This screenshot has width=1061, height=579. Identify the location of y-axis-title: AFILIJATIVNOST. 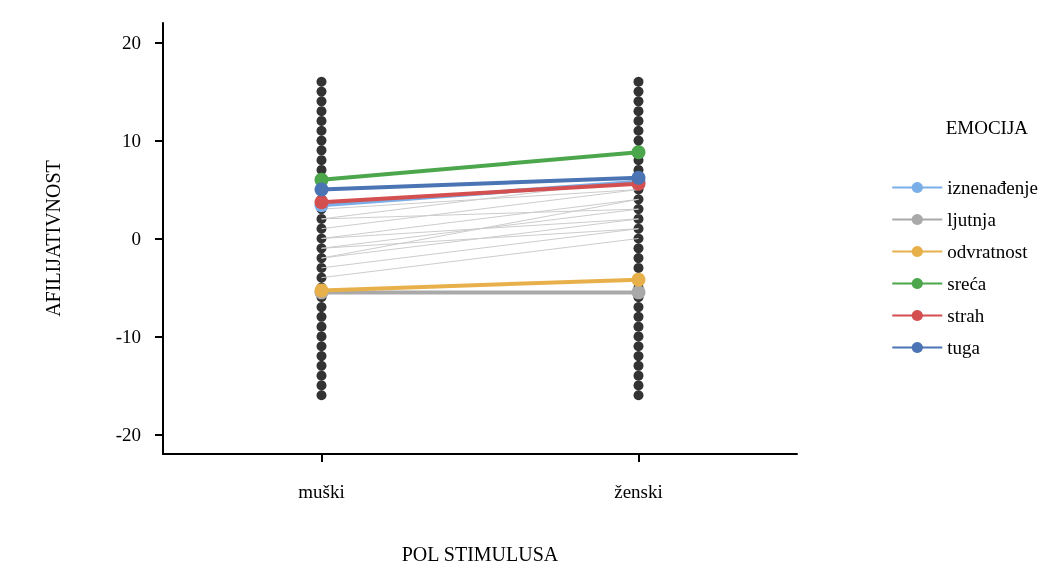
(53, 238).